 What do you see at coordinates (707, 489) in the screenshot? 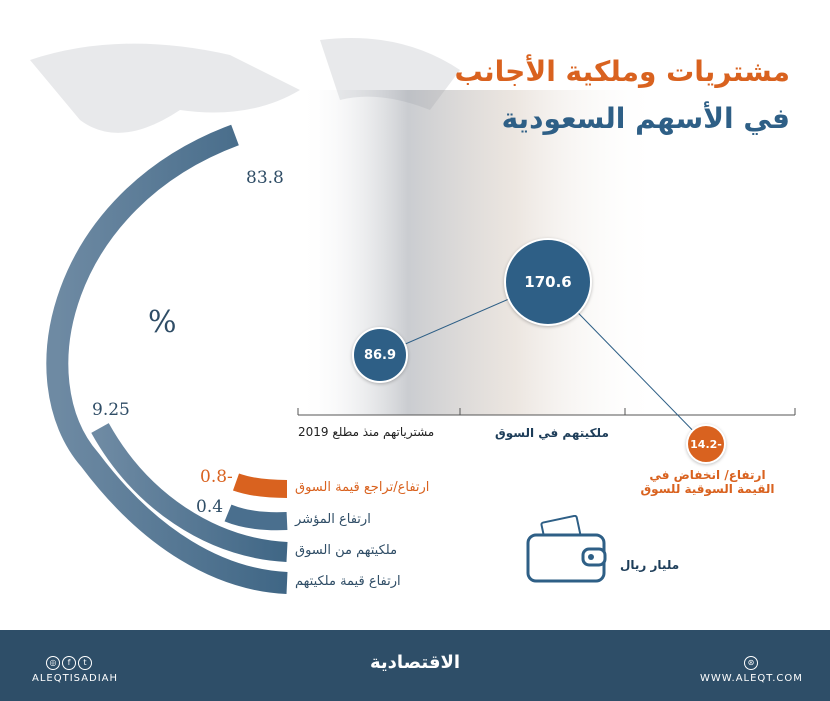
I see `category-label-line: القيمة السوقية للسوق` at bounding box center [707, 489].